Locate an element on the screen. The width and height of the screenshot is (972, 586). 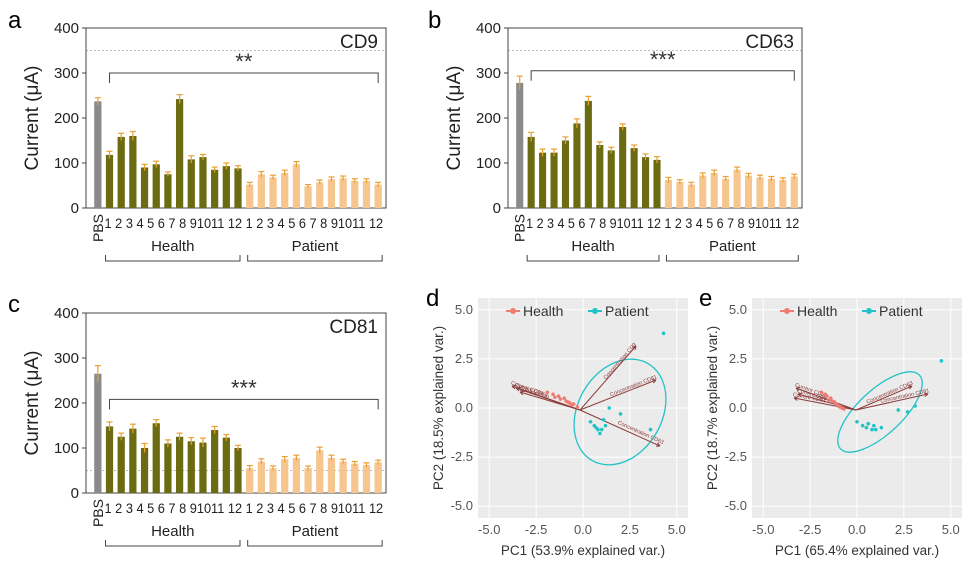
panel-label-b: b is located at coordinates (434, 20).